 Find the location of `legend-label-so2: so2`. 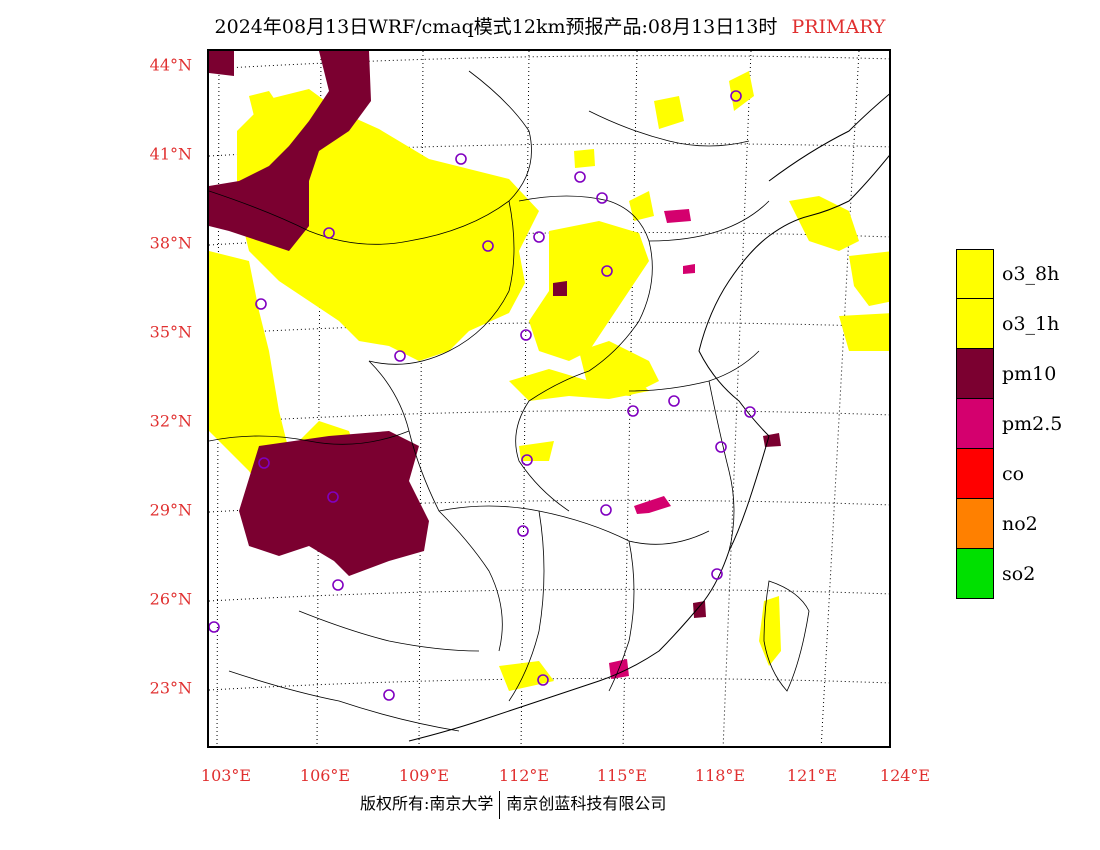

legend-label-so2: so2 is located at coordinates (1019, 574).